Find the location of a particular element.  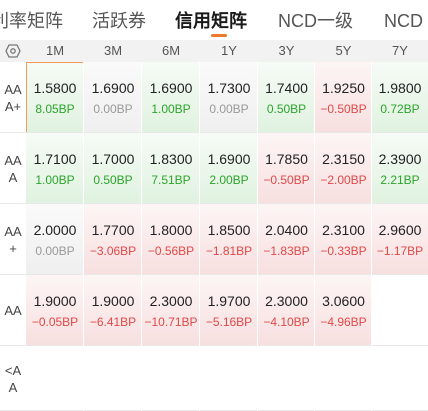

yield-change: 8.05BP is located at coordinates (55, 108).